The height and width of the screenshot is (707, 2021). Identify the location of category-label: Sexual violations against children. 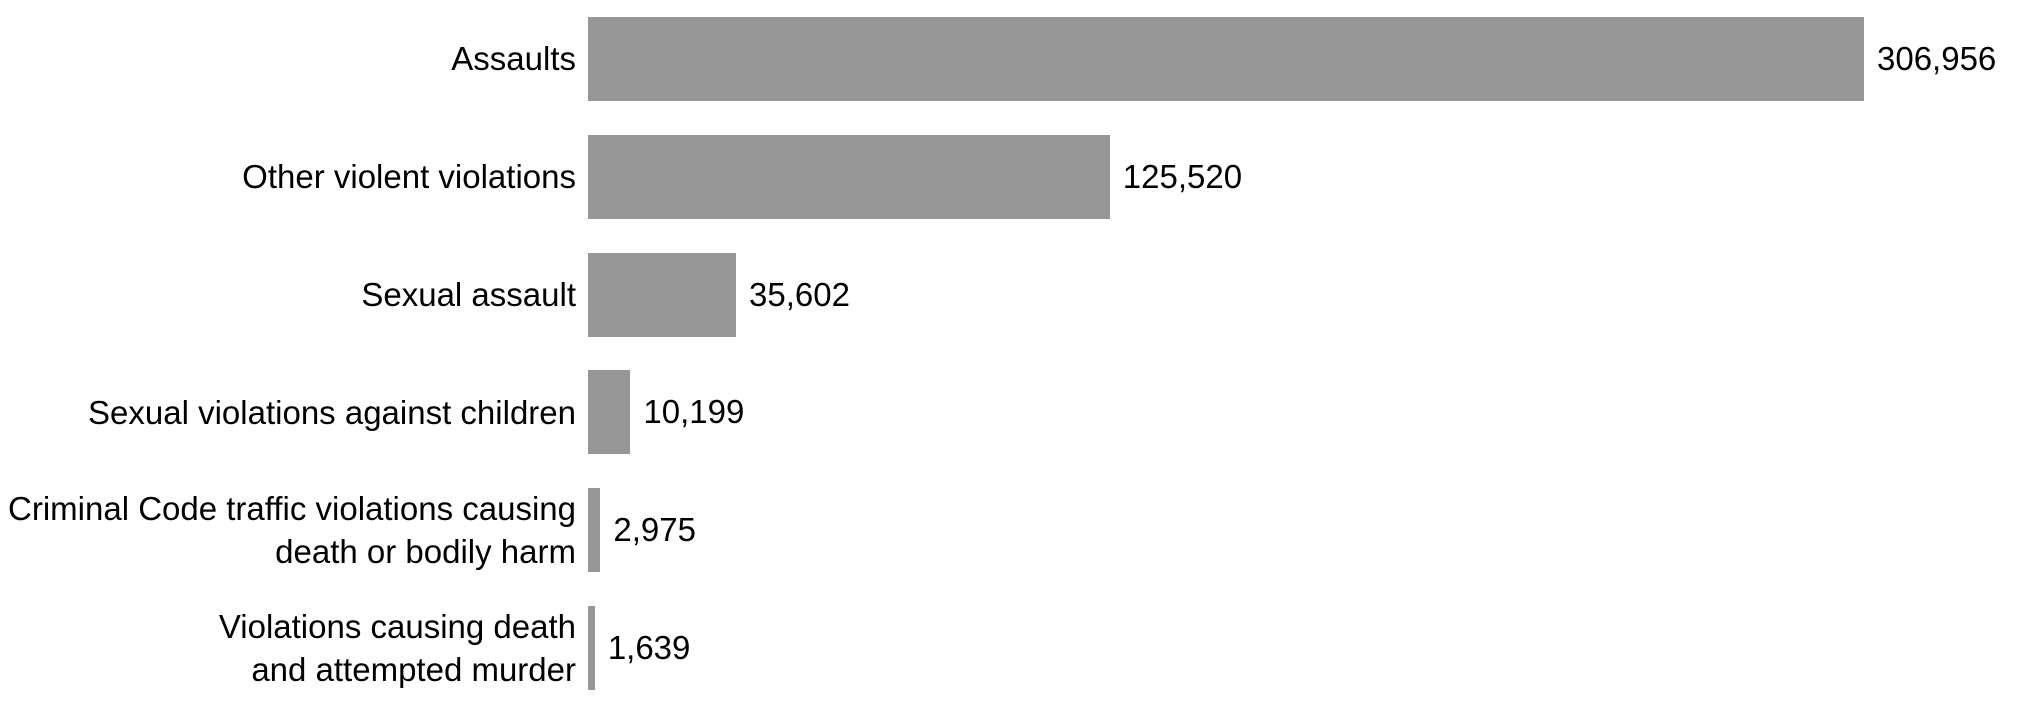
(294, 413).